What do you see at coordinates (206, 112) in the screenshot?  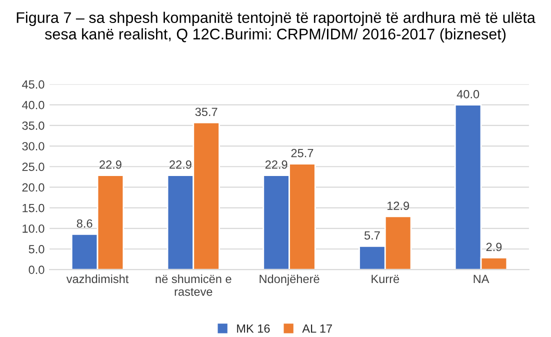 I see `data-label: 35.7` at bounding box center [206, 112].